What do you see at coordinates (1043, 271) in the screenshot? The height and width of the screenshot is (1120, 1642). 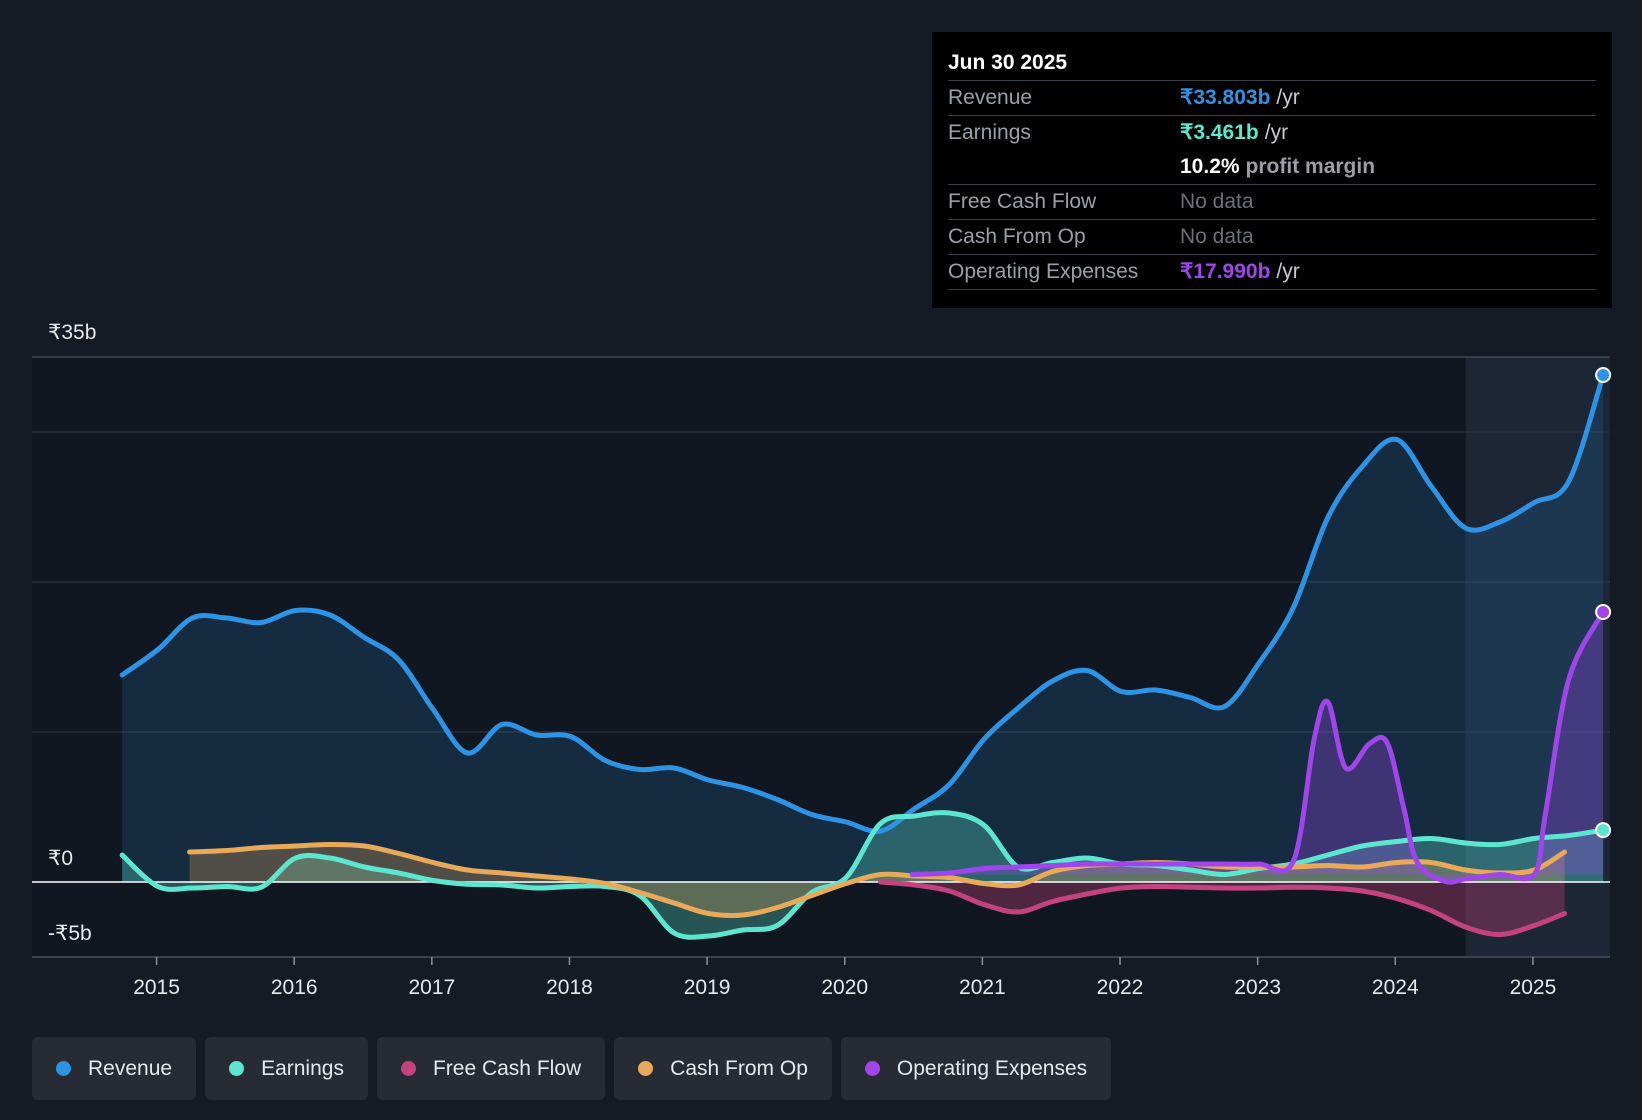 I see `tooltip-label: Operating Expenses` at bounding box center [1043, 271].